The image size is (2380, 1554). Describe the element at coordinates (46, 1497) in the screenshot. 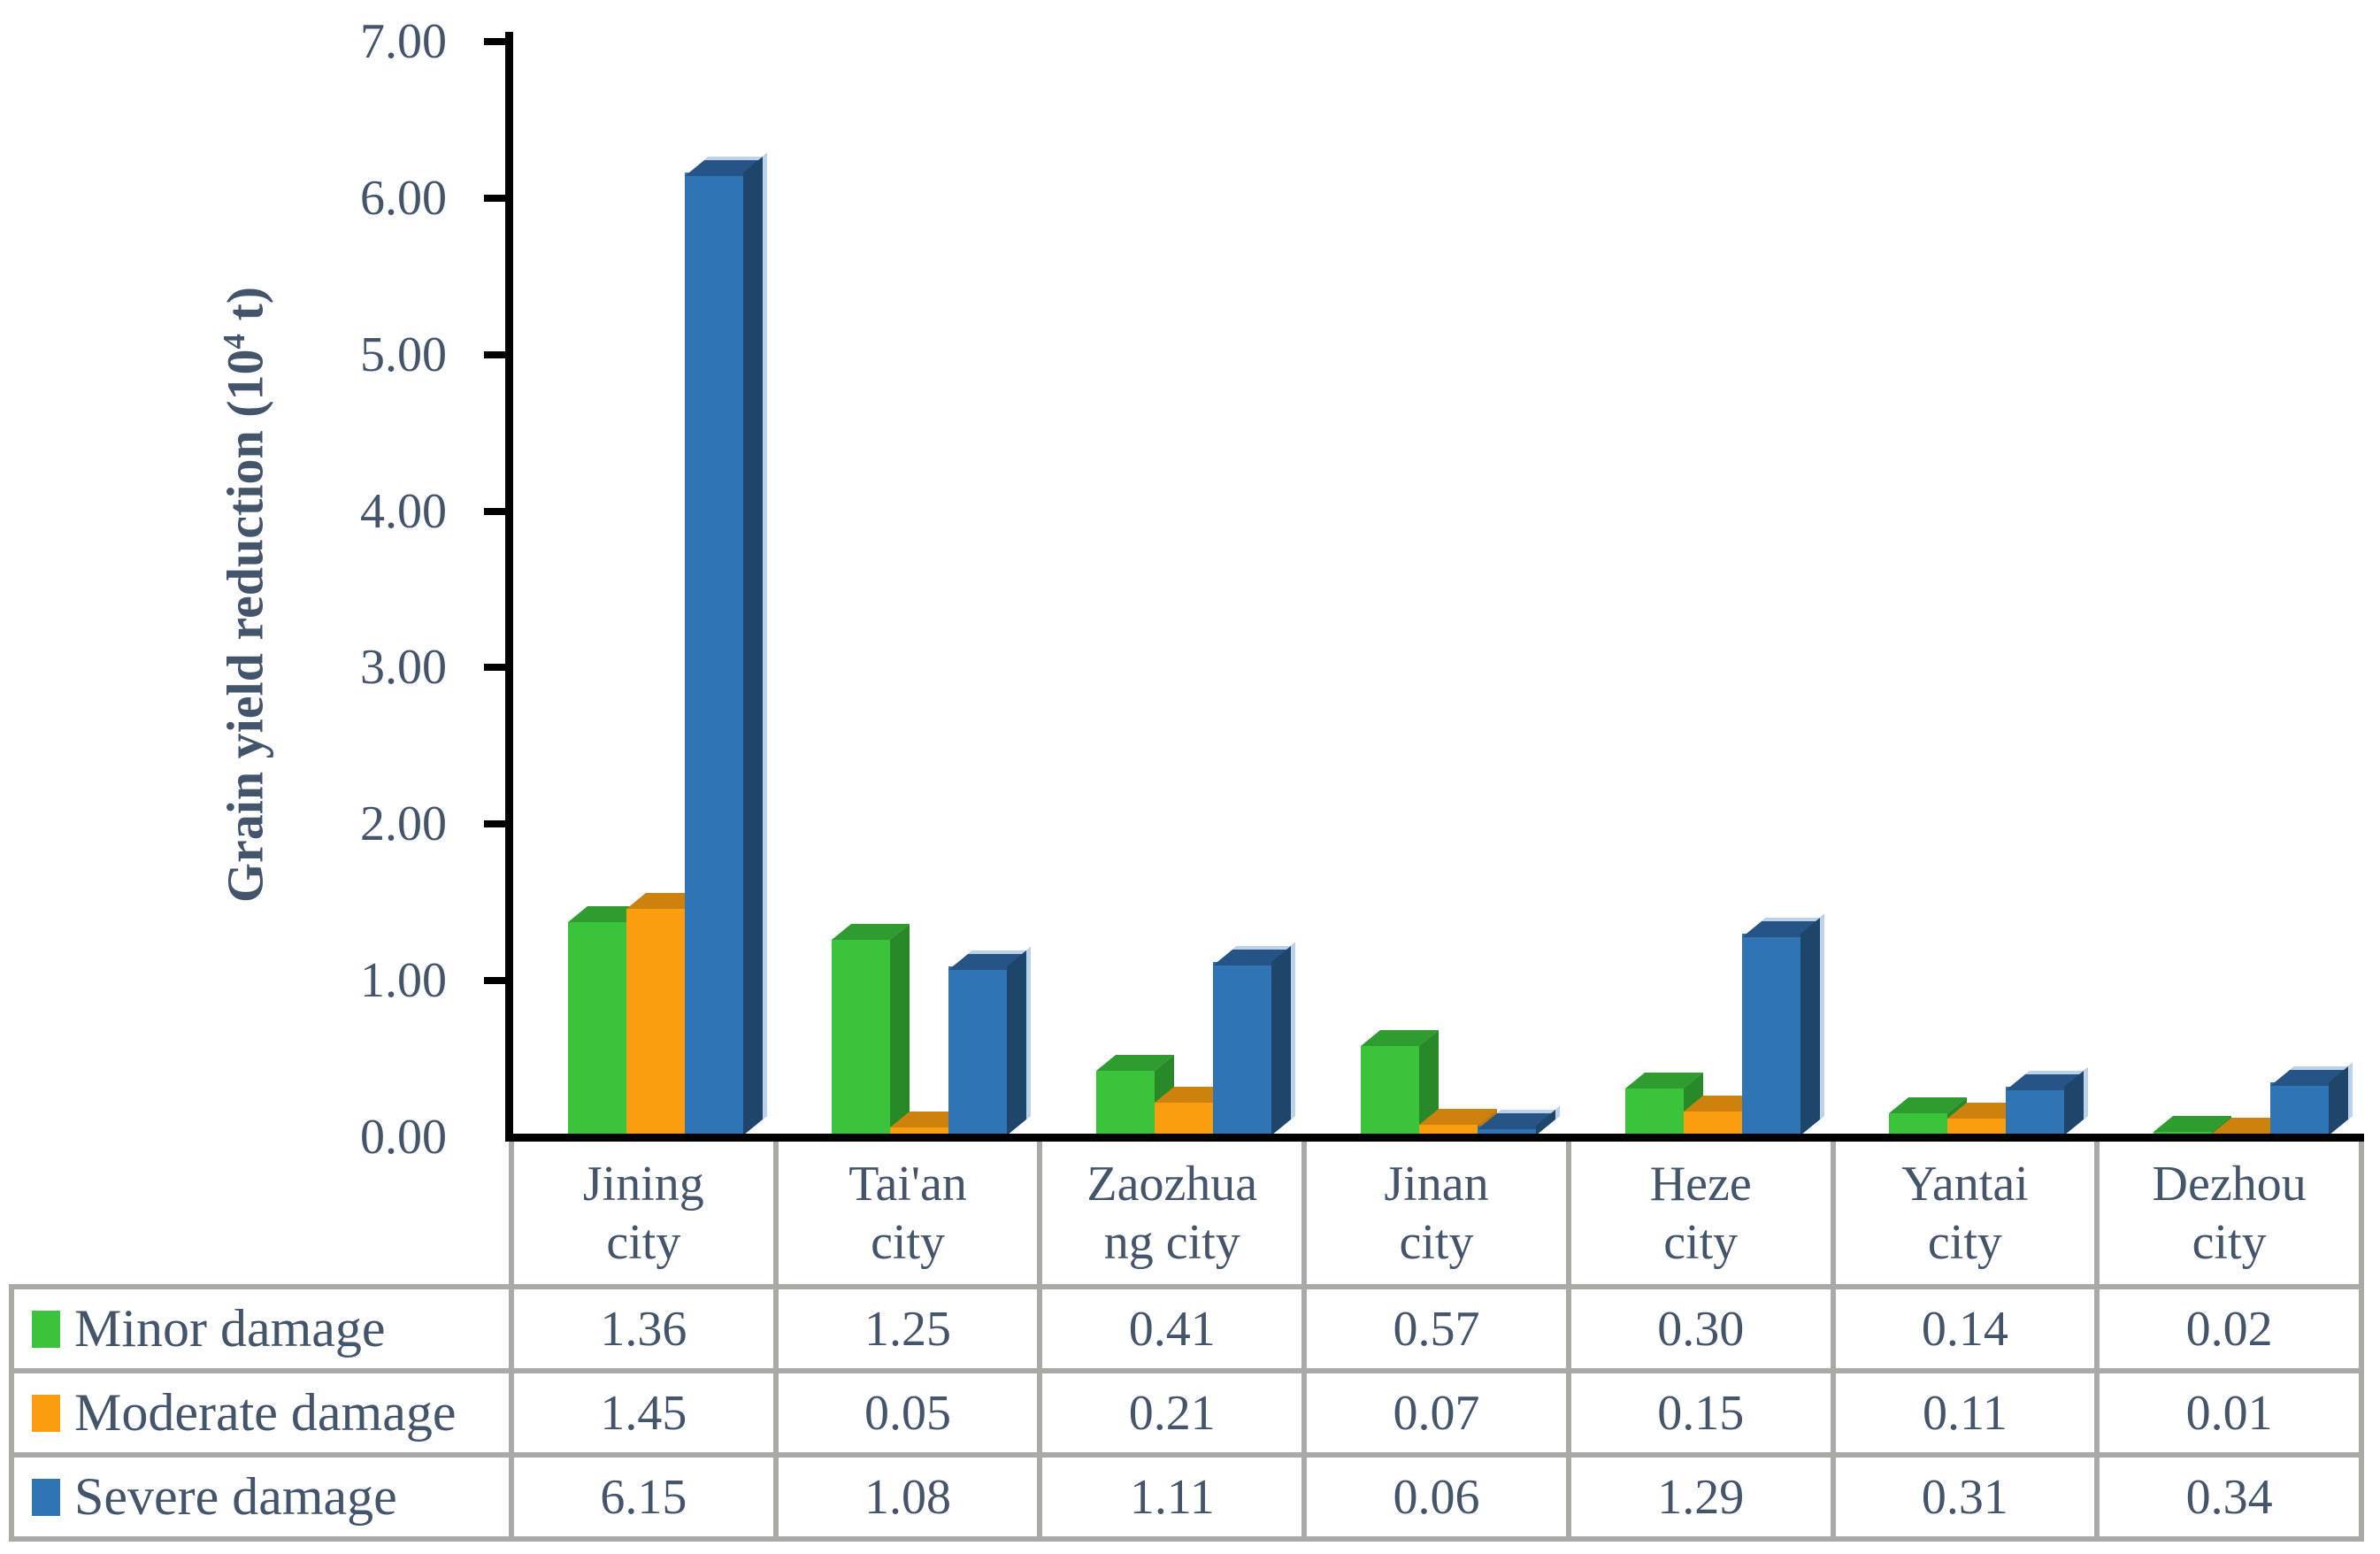

I see `legend-key-severe-damage-swatch` at that location.